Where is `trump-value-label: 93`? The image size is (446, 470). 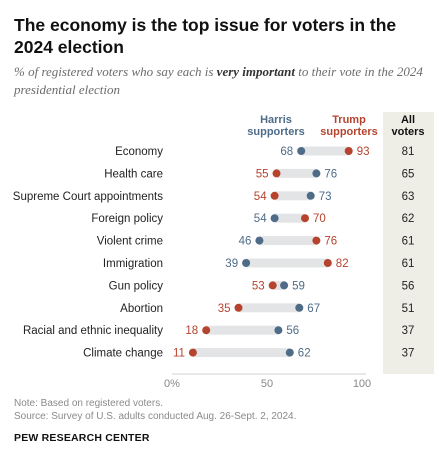
trump-value-label: 93 is located at coordinates (363, 152).